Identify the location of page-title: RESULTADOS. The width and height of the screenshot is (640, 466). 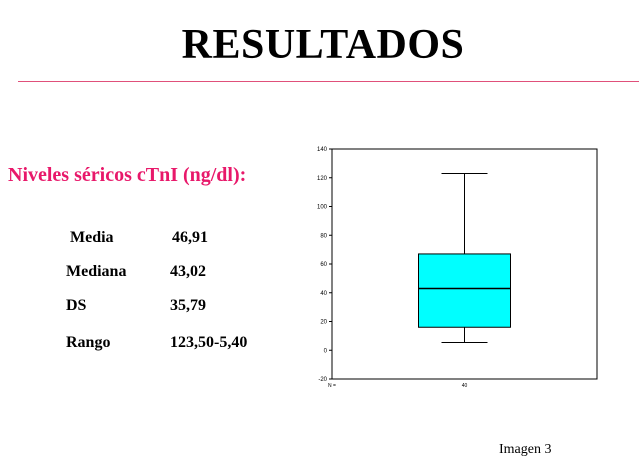
(323, 45).